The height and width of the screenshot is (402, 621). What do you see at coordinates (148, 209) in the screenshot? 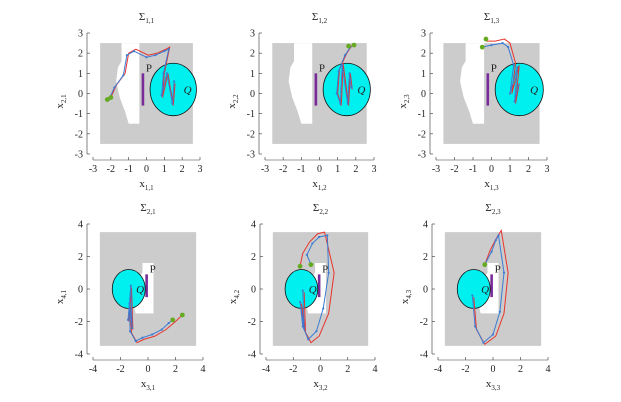
I see `subplot-title: Σ2,1` at bounding box center [148, 209].